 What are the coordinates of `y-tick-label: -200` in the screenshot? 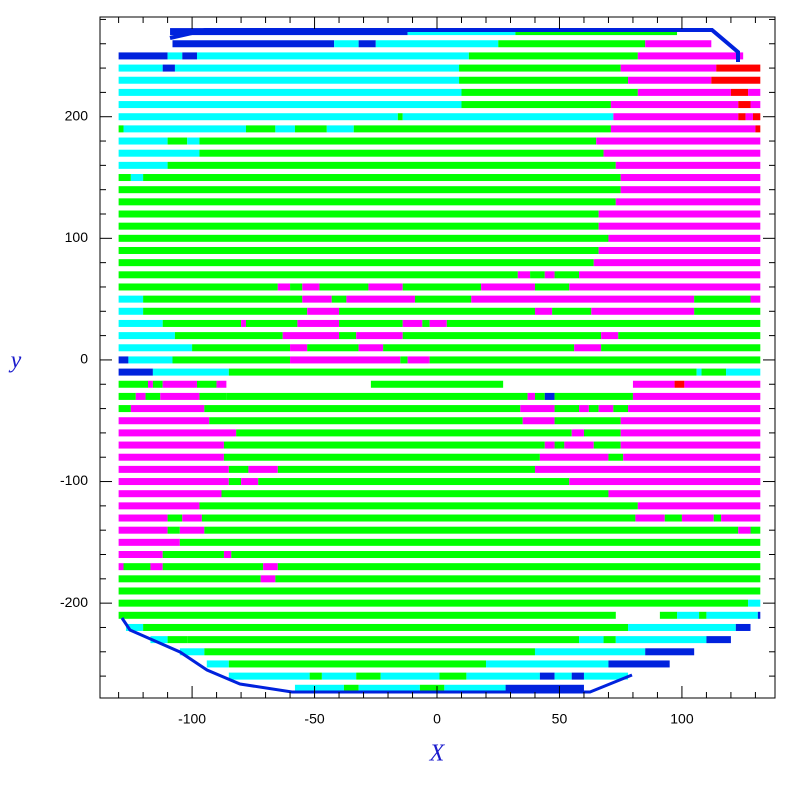 It's located at (74, 602).